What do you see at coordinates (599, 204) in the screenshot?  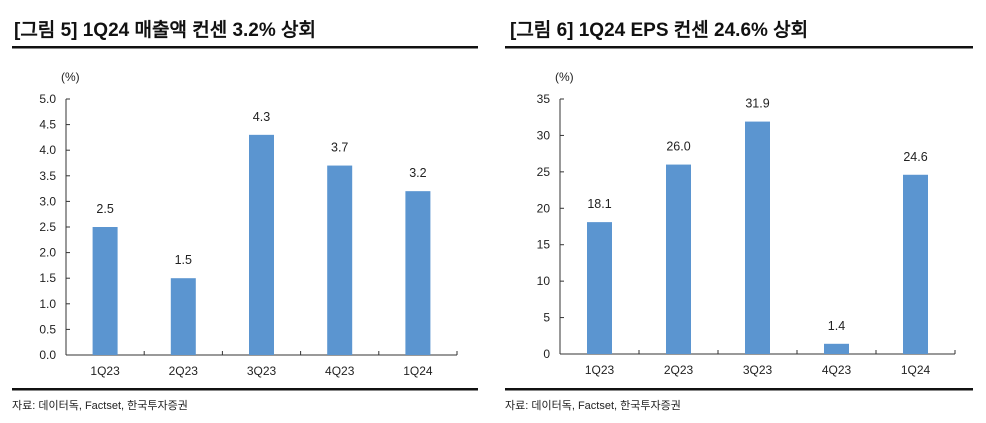 I see `data-label: 18.1` at bounding box center [599, 204].